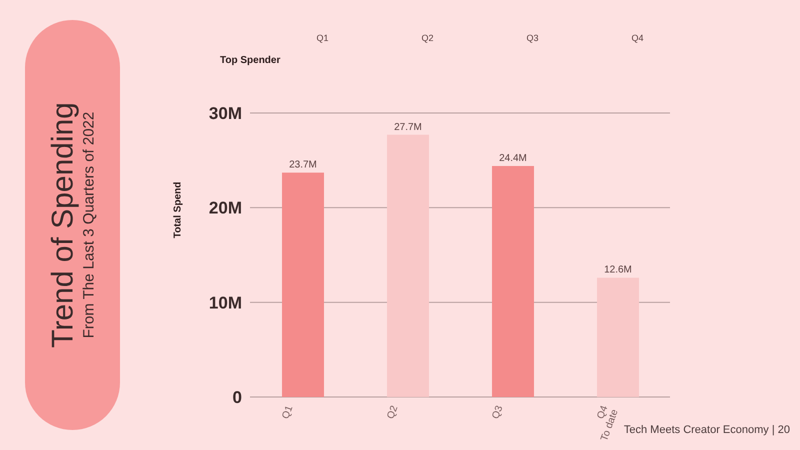 The height and width of the screenshot is (450, 800). Describe the element at coordinates (89, 225) in the screenshot. I see `text: From The Last 3 Quarters of 2022` at that location.